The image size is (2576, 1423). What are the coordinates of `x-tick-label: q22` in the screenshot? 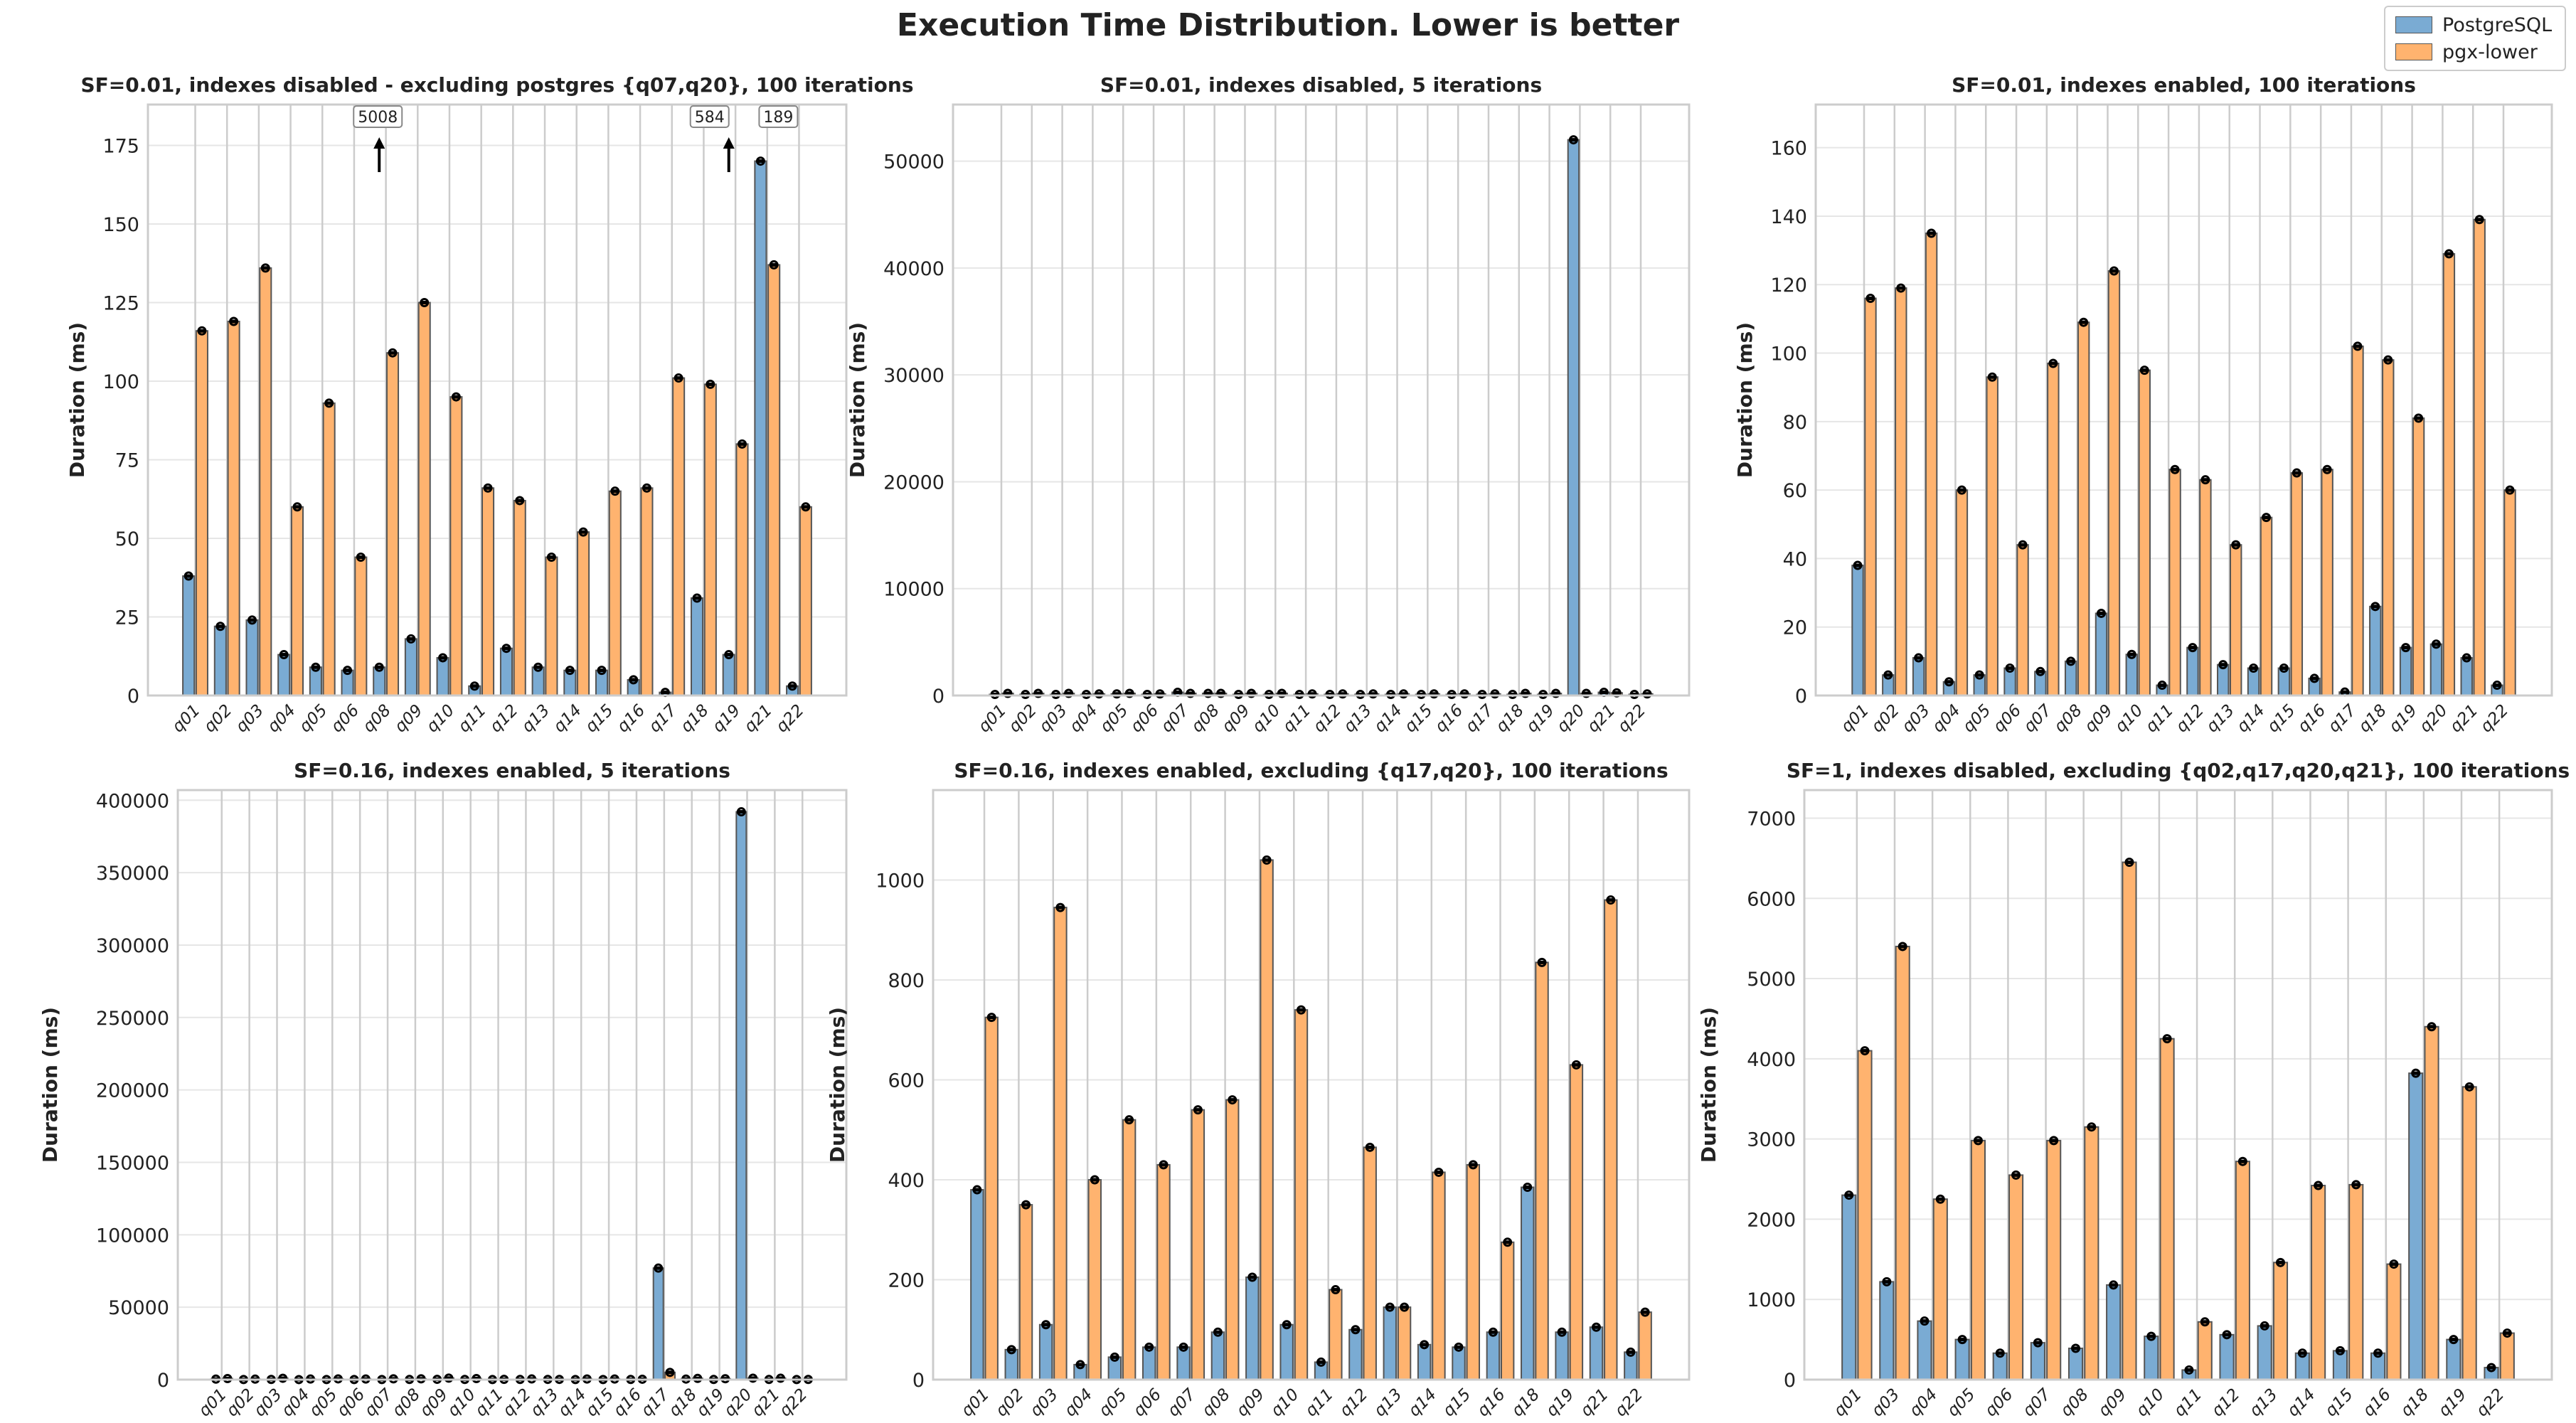 It's located at (1631, 718).